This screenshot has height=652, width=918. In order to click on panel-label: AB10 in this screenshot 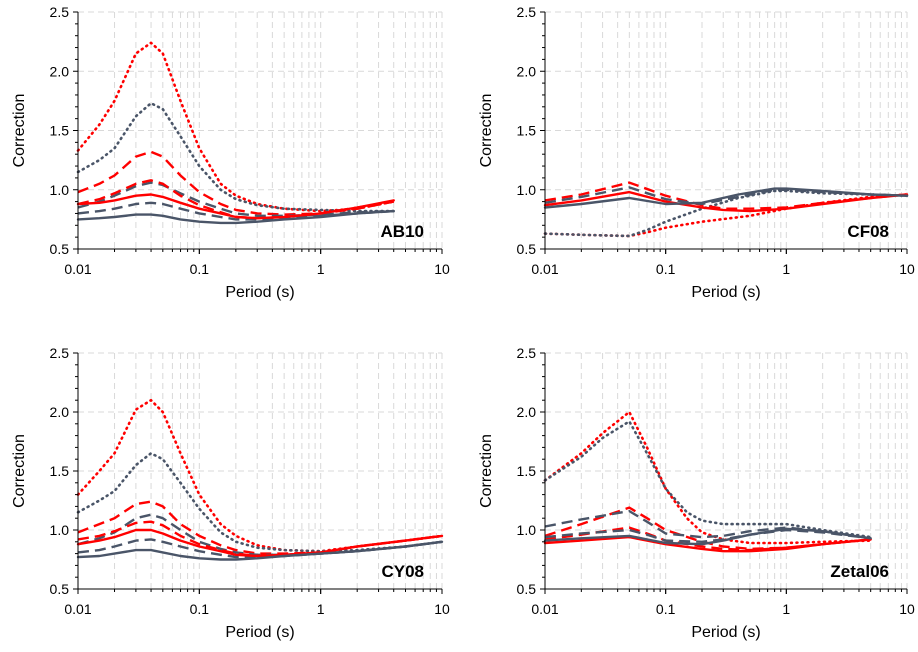, I will do `click(402, 231)`.